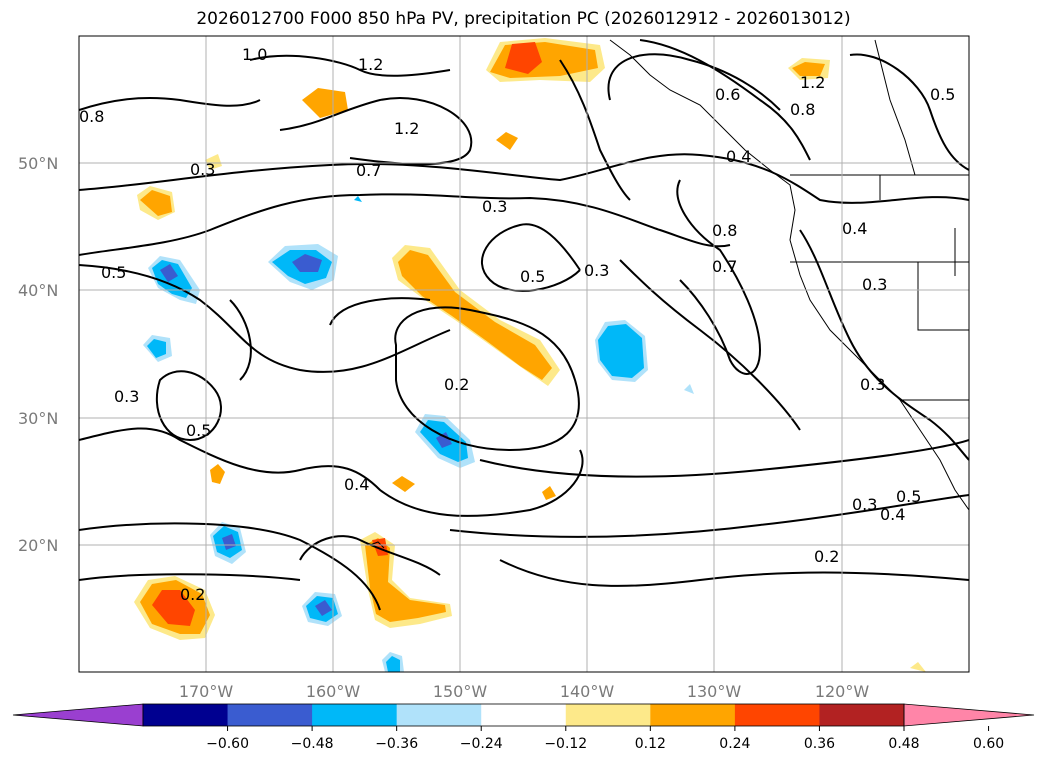  What do you see at coordinates (650, 744) in the screenshot?
I see `colorbar-tick-label: 0.12` at bounding box center [650, 744].